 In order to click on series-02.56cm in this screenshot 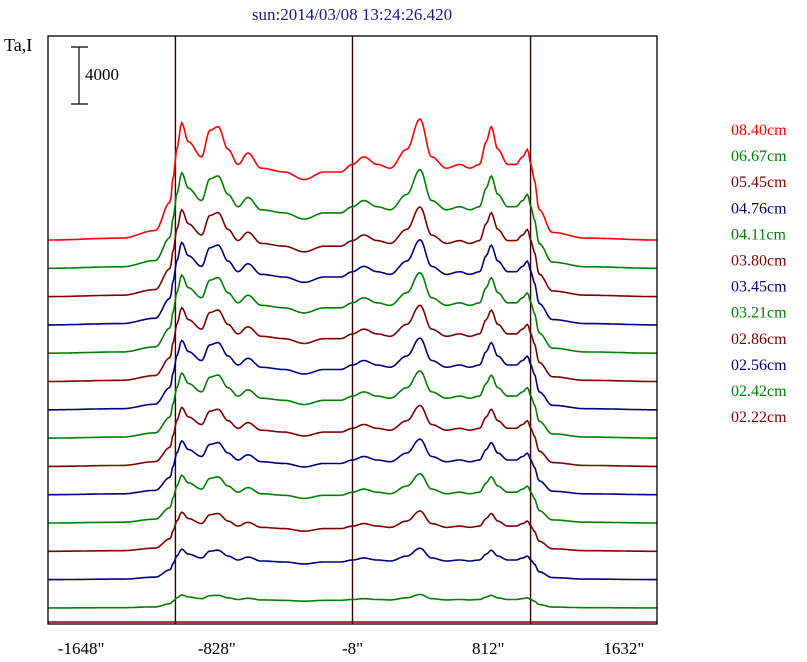, I will do `click(352, 467)`.